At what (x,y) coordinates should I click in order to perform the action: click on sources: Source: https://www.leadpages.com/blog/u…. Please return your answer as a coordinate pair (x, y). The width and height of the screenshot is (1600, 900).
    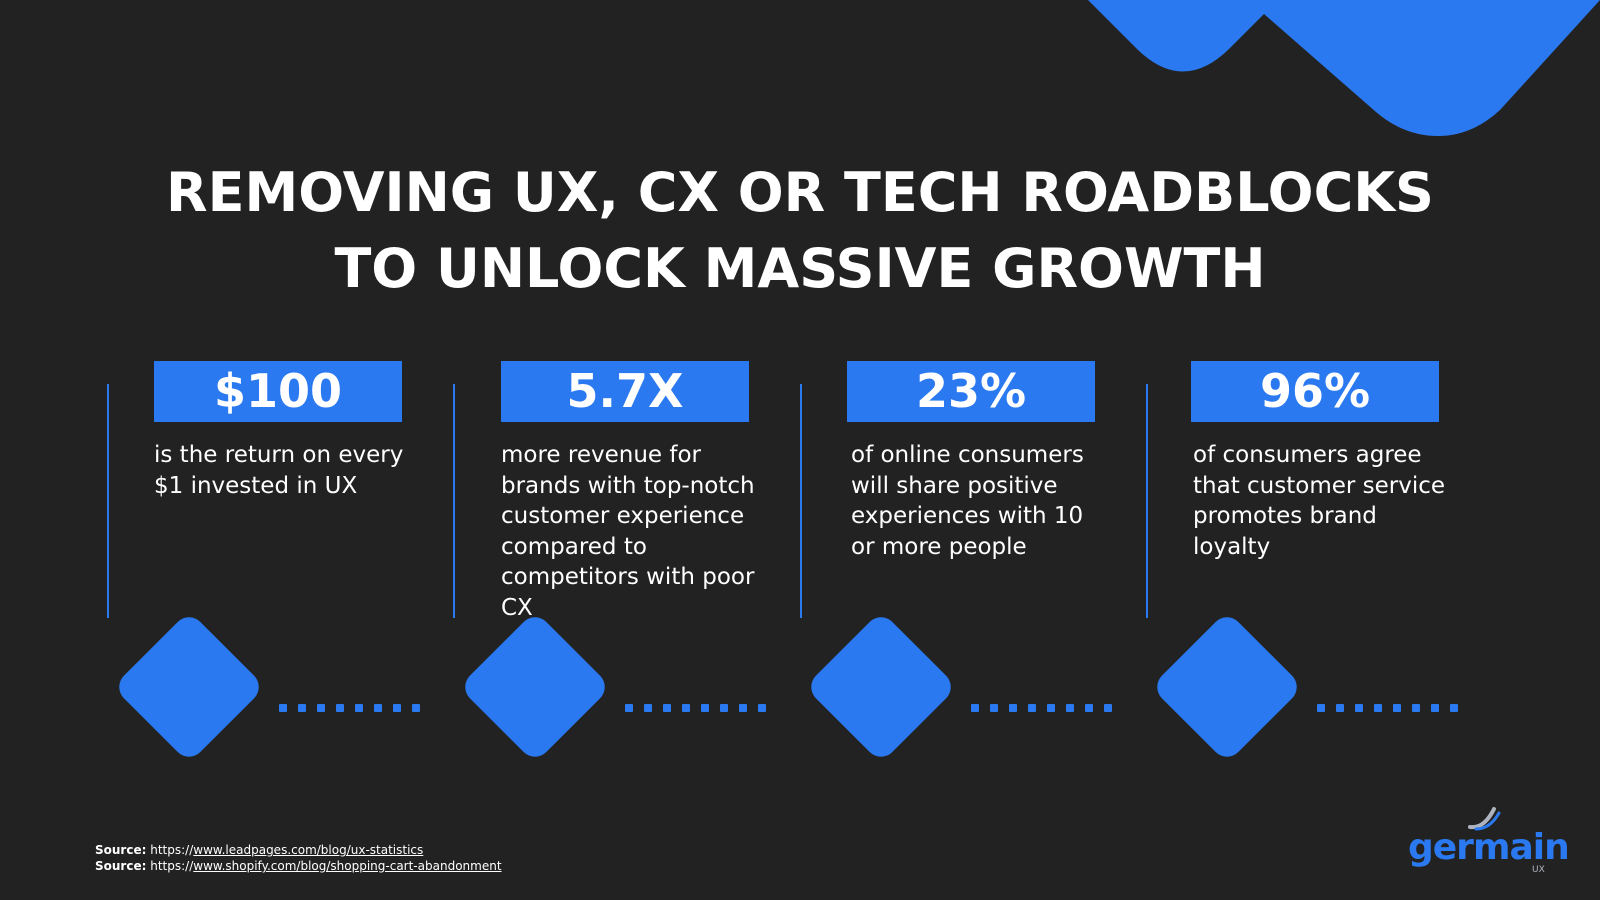
    Looking at the image, I should click on (298, 858).